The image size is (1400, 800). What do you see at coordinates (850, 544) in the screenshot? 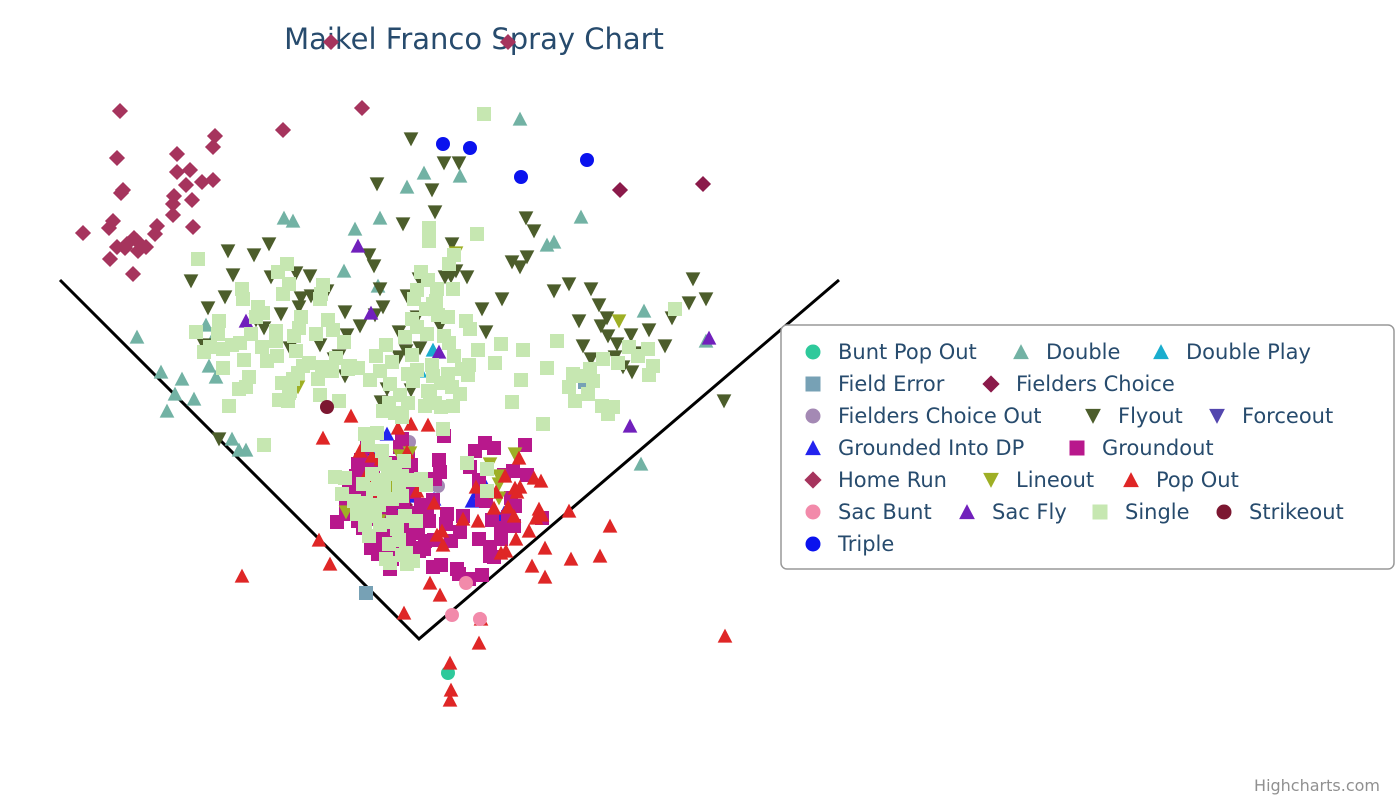
I see `legend-item-triple: Triple` at bounding box center [850, 544].